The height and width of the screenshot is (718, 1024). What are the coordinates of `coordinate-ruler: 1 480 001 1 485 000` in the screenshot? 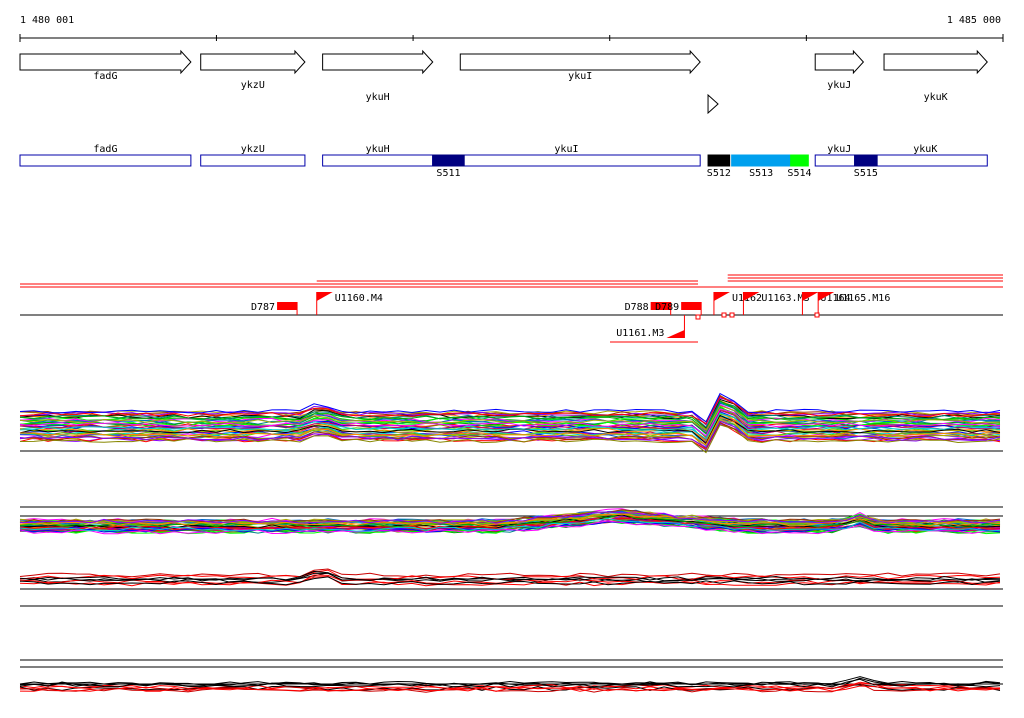 It's located at (511, 28).